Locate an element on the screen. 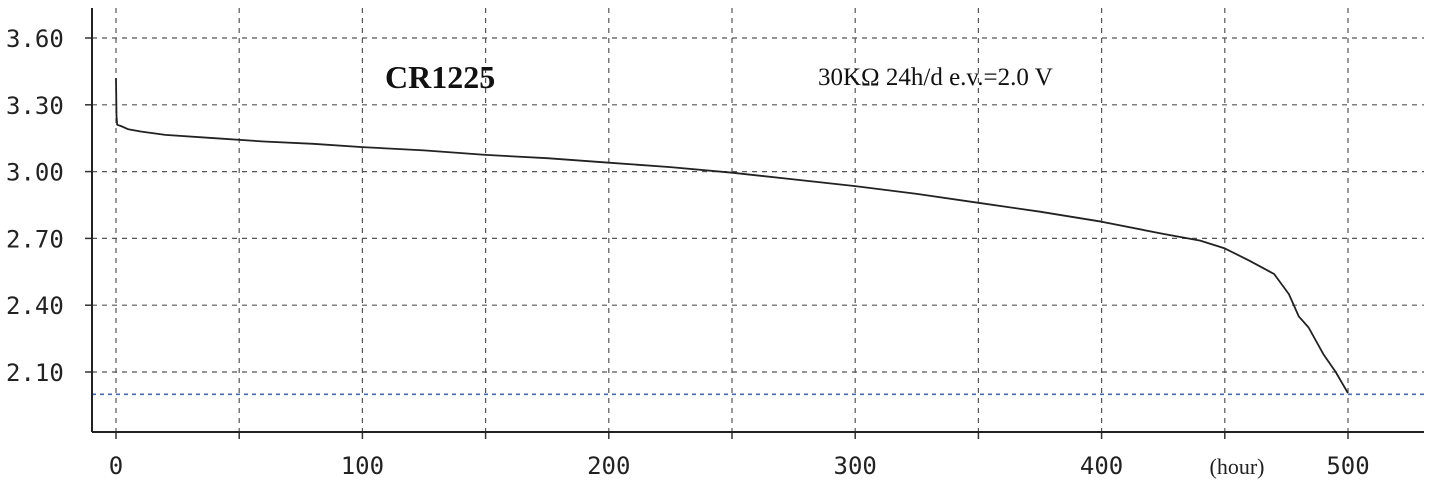  y-tick-label: 2.10 is located at coordinates (35, 373).